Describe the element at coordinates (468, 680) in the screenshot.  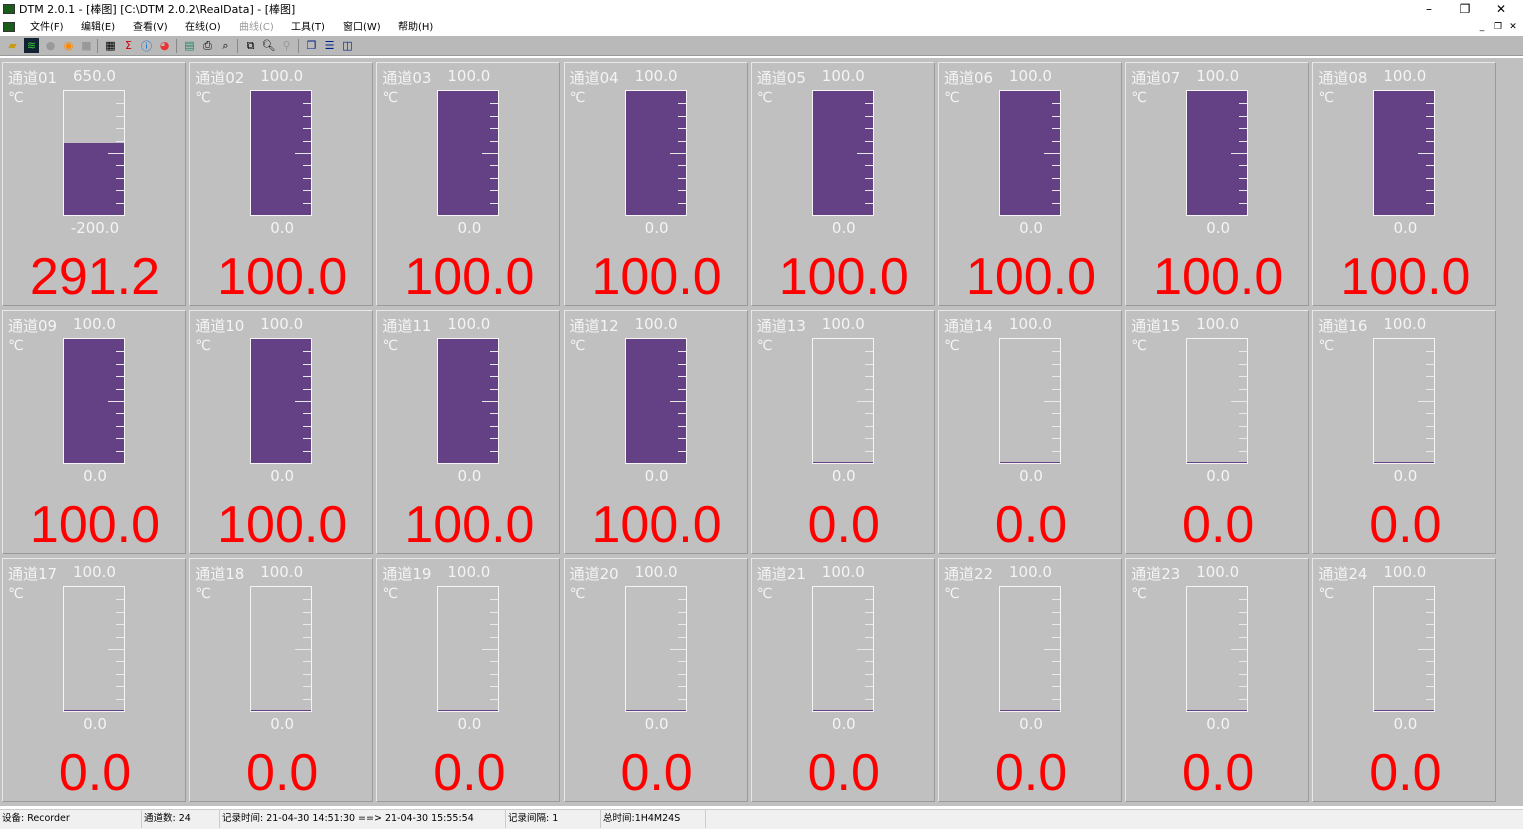
I see `channel-panel: 通道19 100.0 ℃ 0.0 0.0` at that location.